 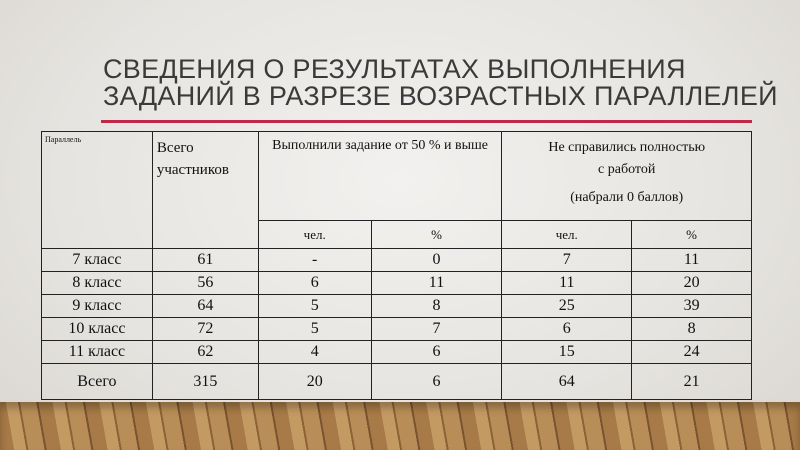 What do you see at coordinates (627, 197) in the screenshot?
I see `header-failed-line3: (набрали 0 баллов)` at bounding box center [627, 197].